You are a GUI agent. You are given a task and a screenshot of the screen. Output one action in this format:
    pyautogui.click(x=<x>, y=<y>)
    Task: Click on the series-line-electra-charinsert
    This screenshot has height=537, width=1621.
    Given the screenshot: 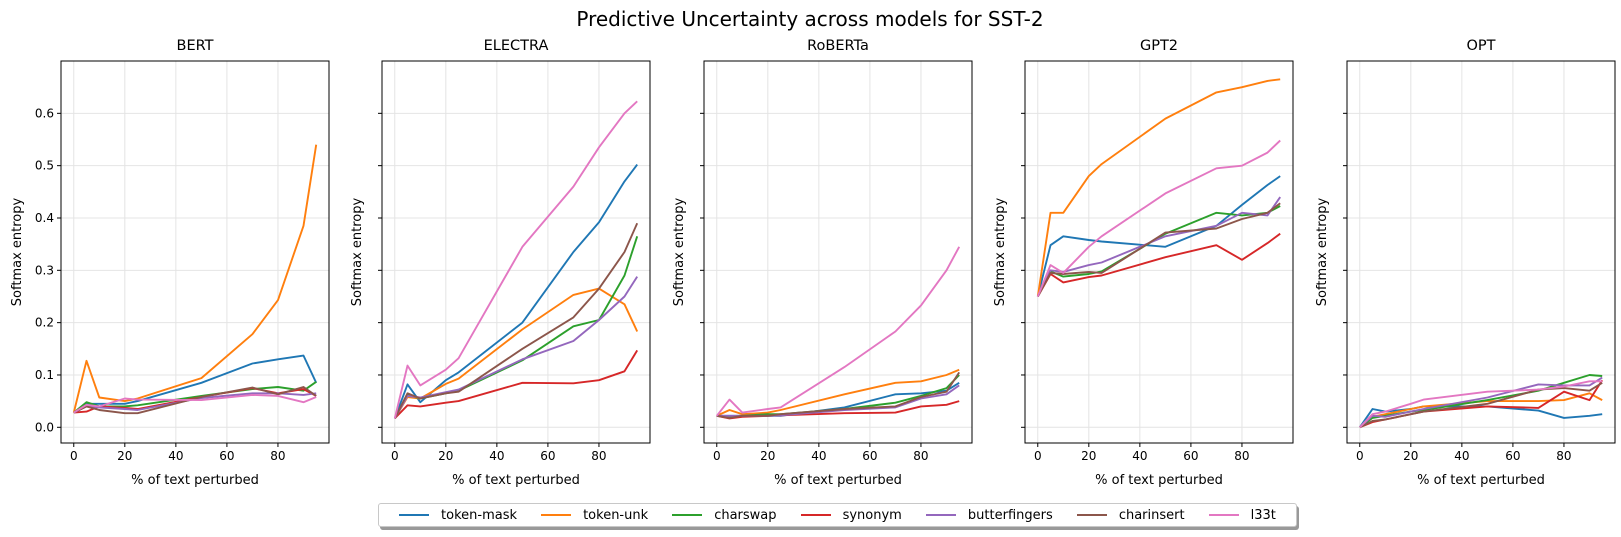 What is the action you would take?
    pyautogui.click(x=516, y=320)
    